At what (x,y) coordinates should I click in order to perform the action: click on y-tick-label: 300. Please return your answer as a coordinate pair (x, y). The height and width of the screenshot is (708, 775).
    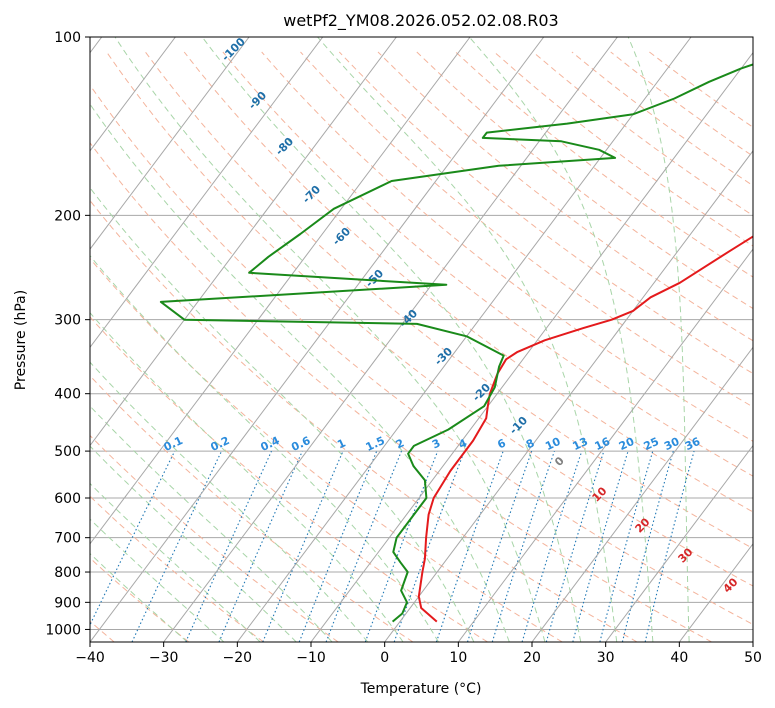
    Looking at the image, I should click on (67, 321).